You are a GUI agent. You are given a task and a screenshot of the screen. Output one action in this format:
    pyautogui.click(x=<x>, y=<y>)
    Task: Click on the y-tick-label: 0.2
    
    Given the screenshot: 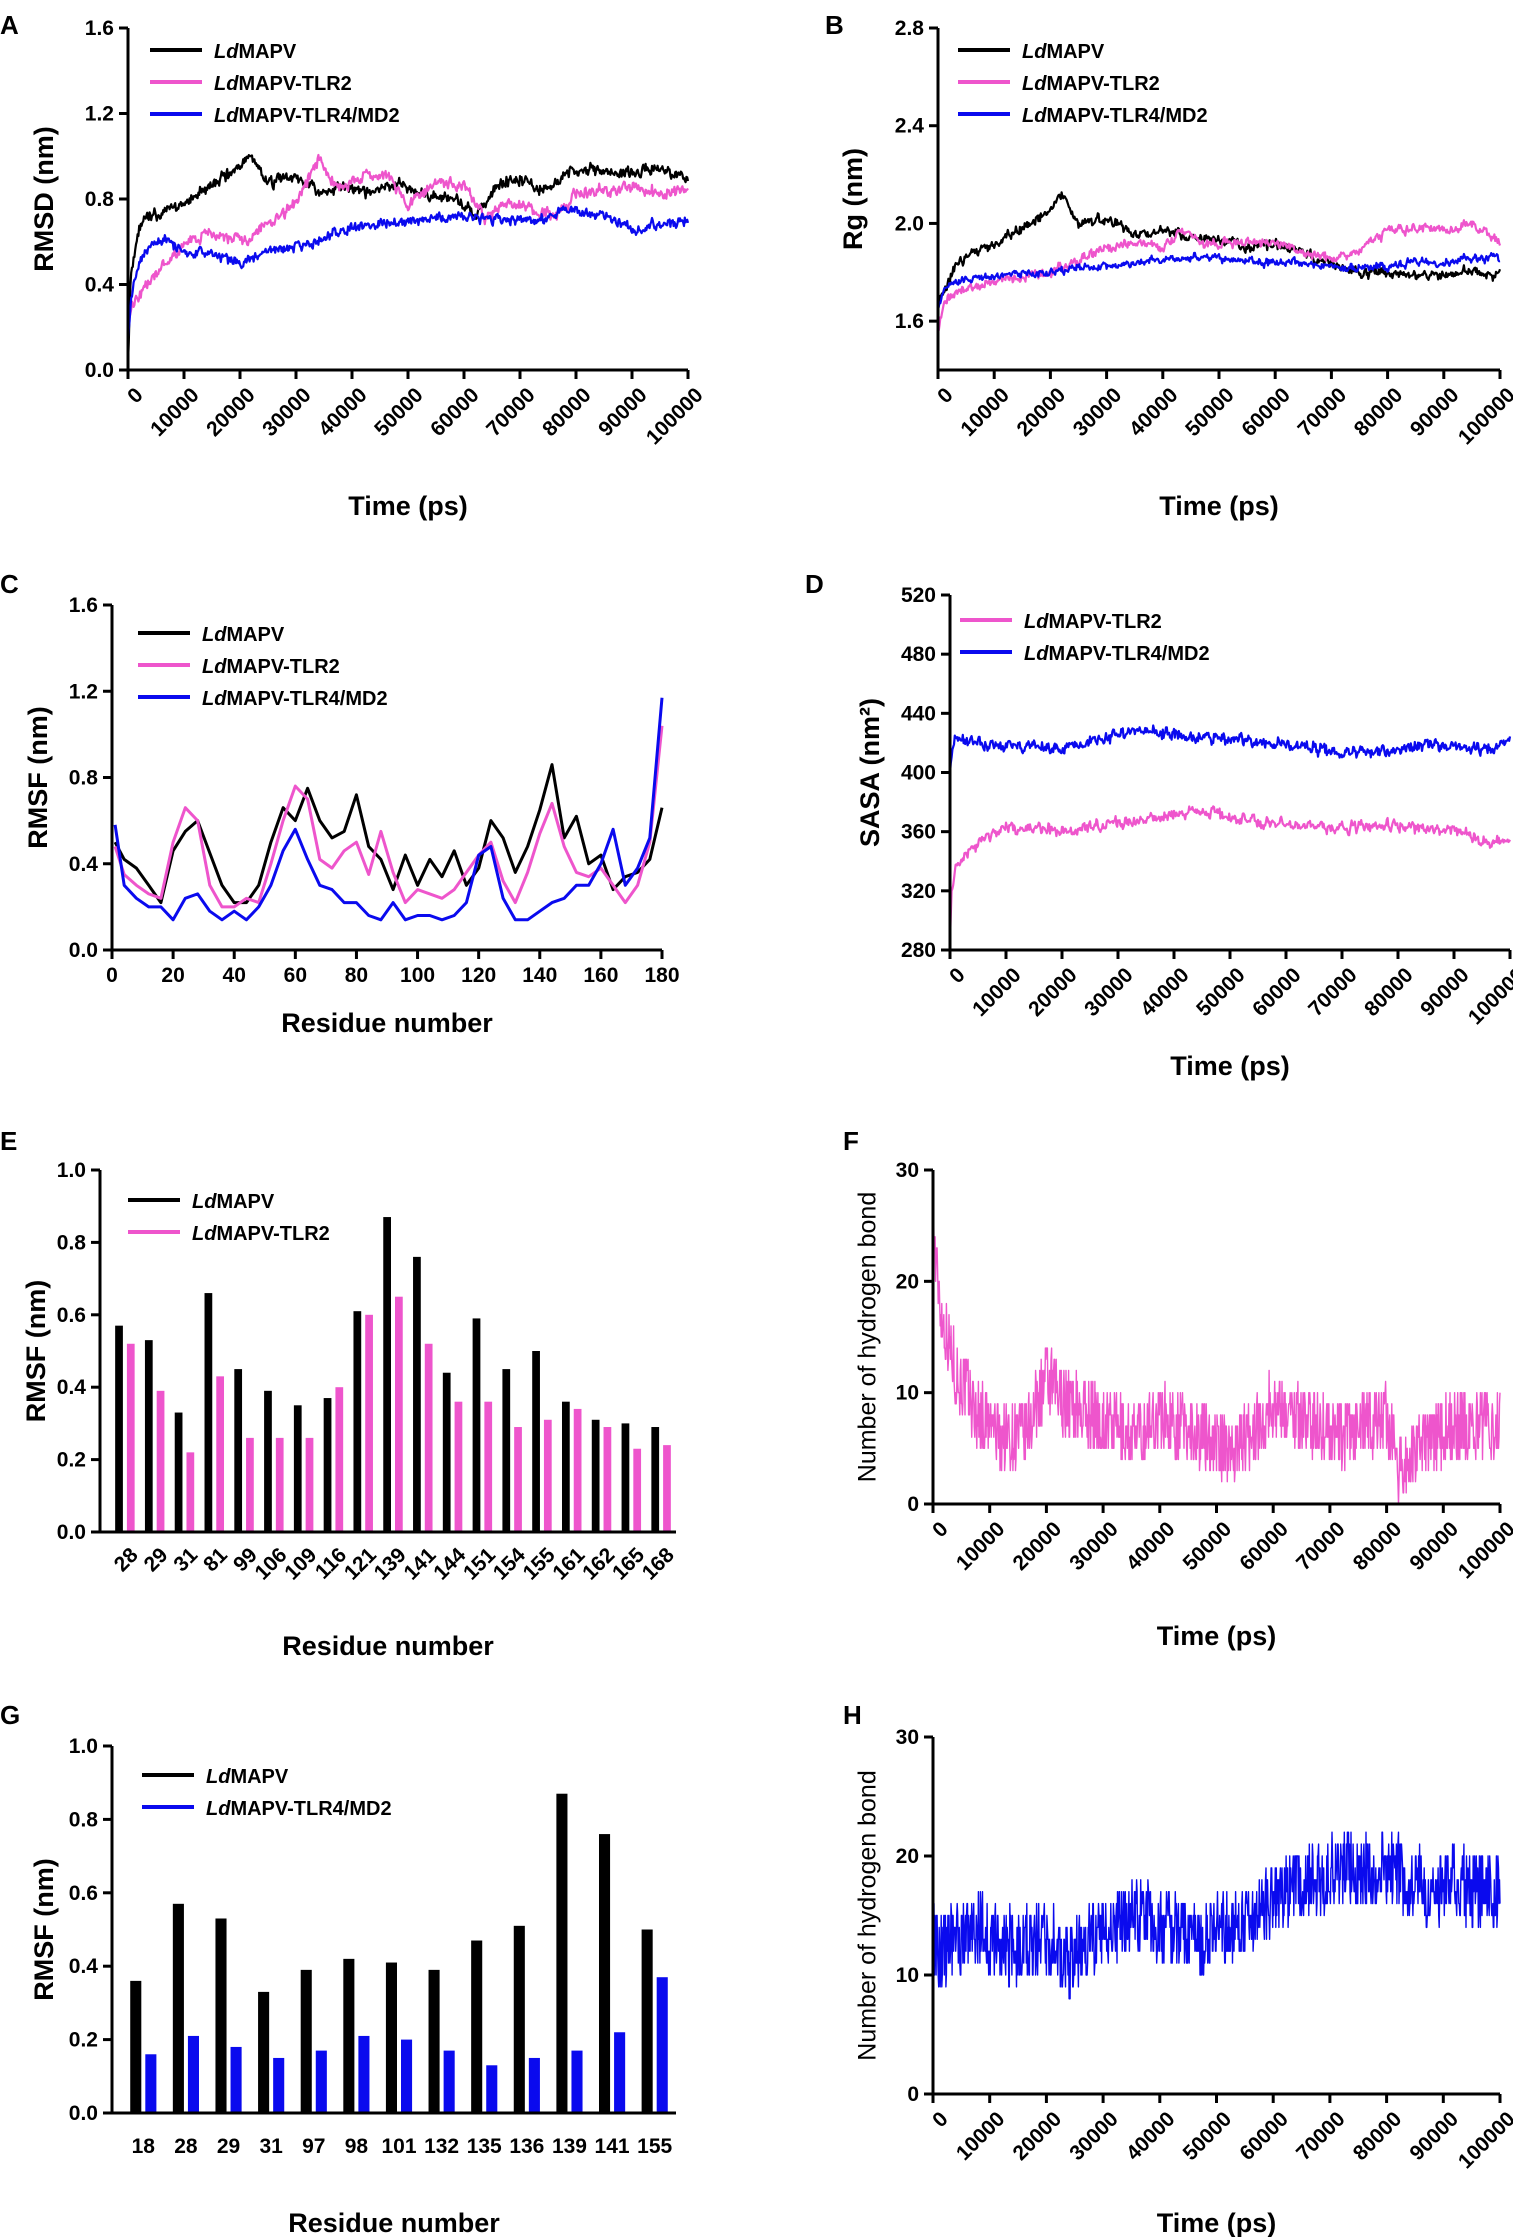 What is the action you would take?
    pyautogui.click(x=71, y=1460)
    